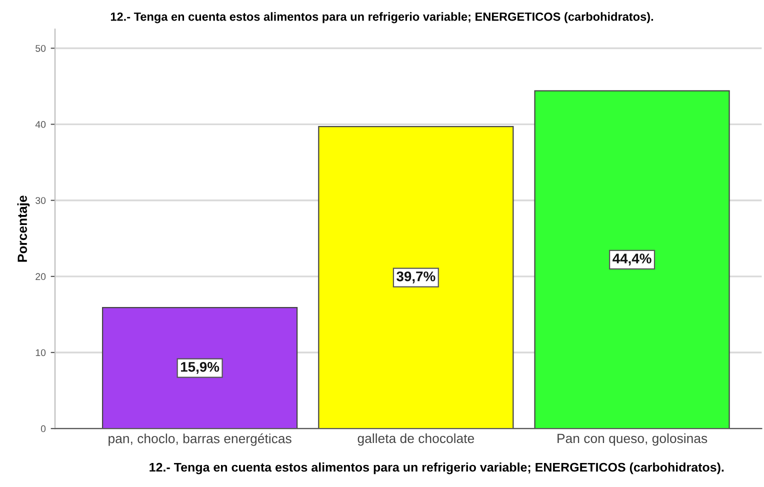  What do you see at coordinates (437, 468) in the screenshot?
I see `x-axis-title: 12.- Tenga en cuenta estos alimentos para un refrigerio variable; ENERGETICOS (carbohidratos).` at bounding box center [437, 468].